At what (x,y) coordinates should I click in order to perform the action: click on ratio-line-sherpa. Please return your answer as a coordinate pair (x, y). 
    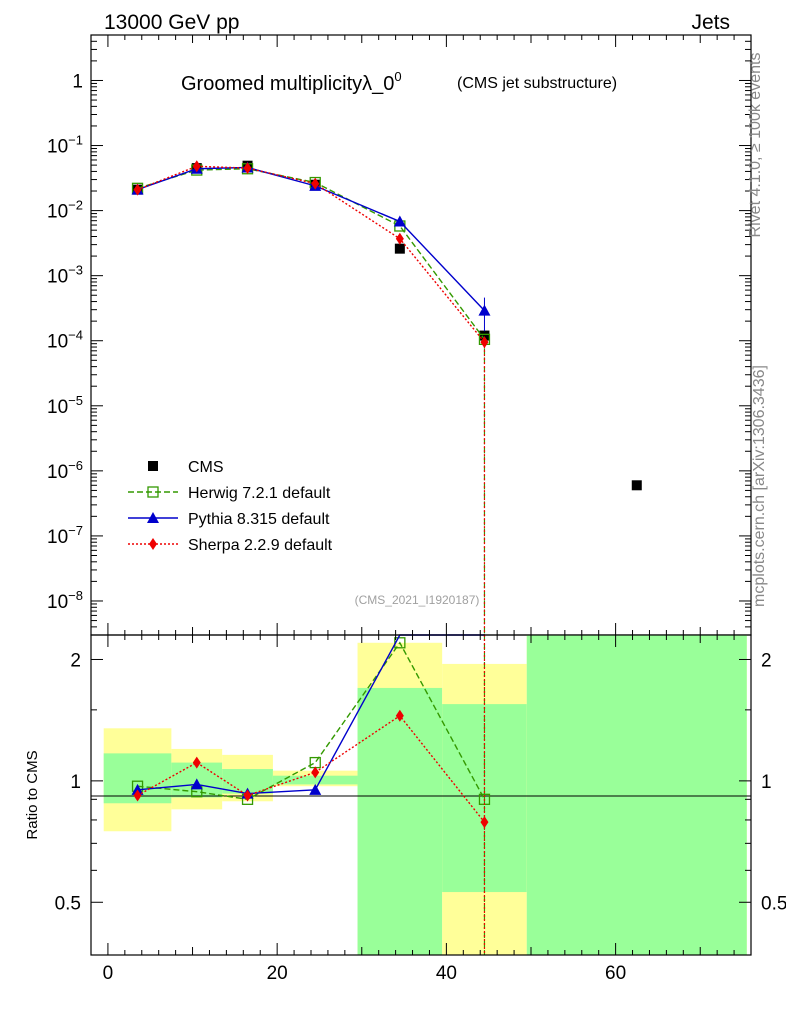
    Looking at the image, I should click on (311, 768).